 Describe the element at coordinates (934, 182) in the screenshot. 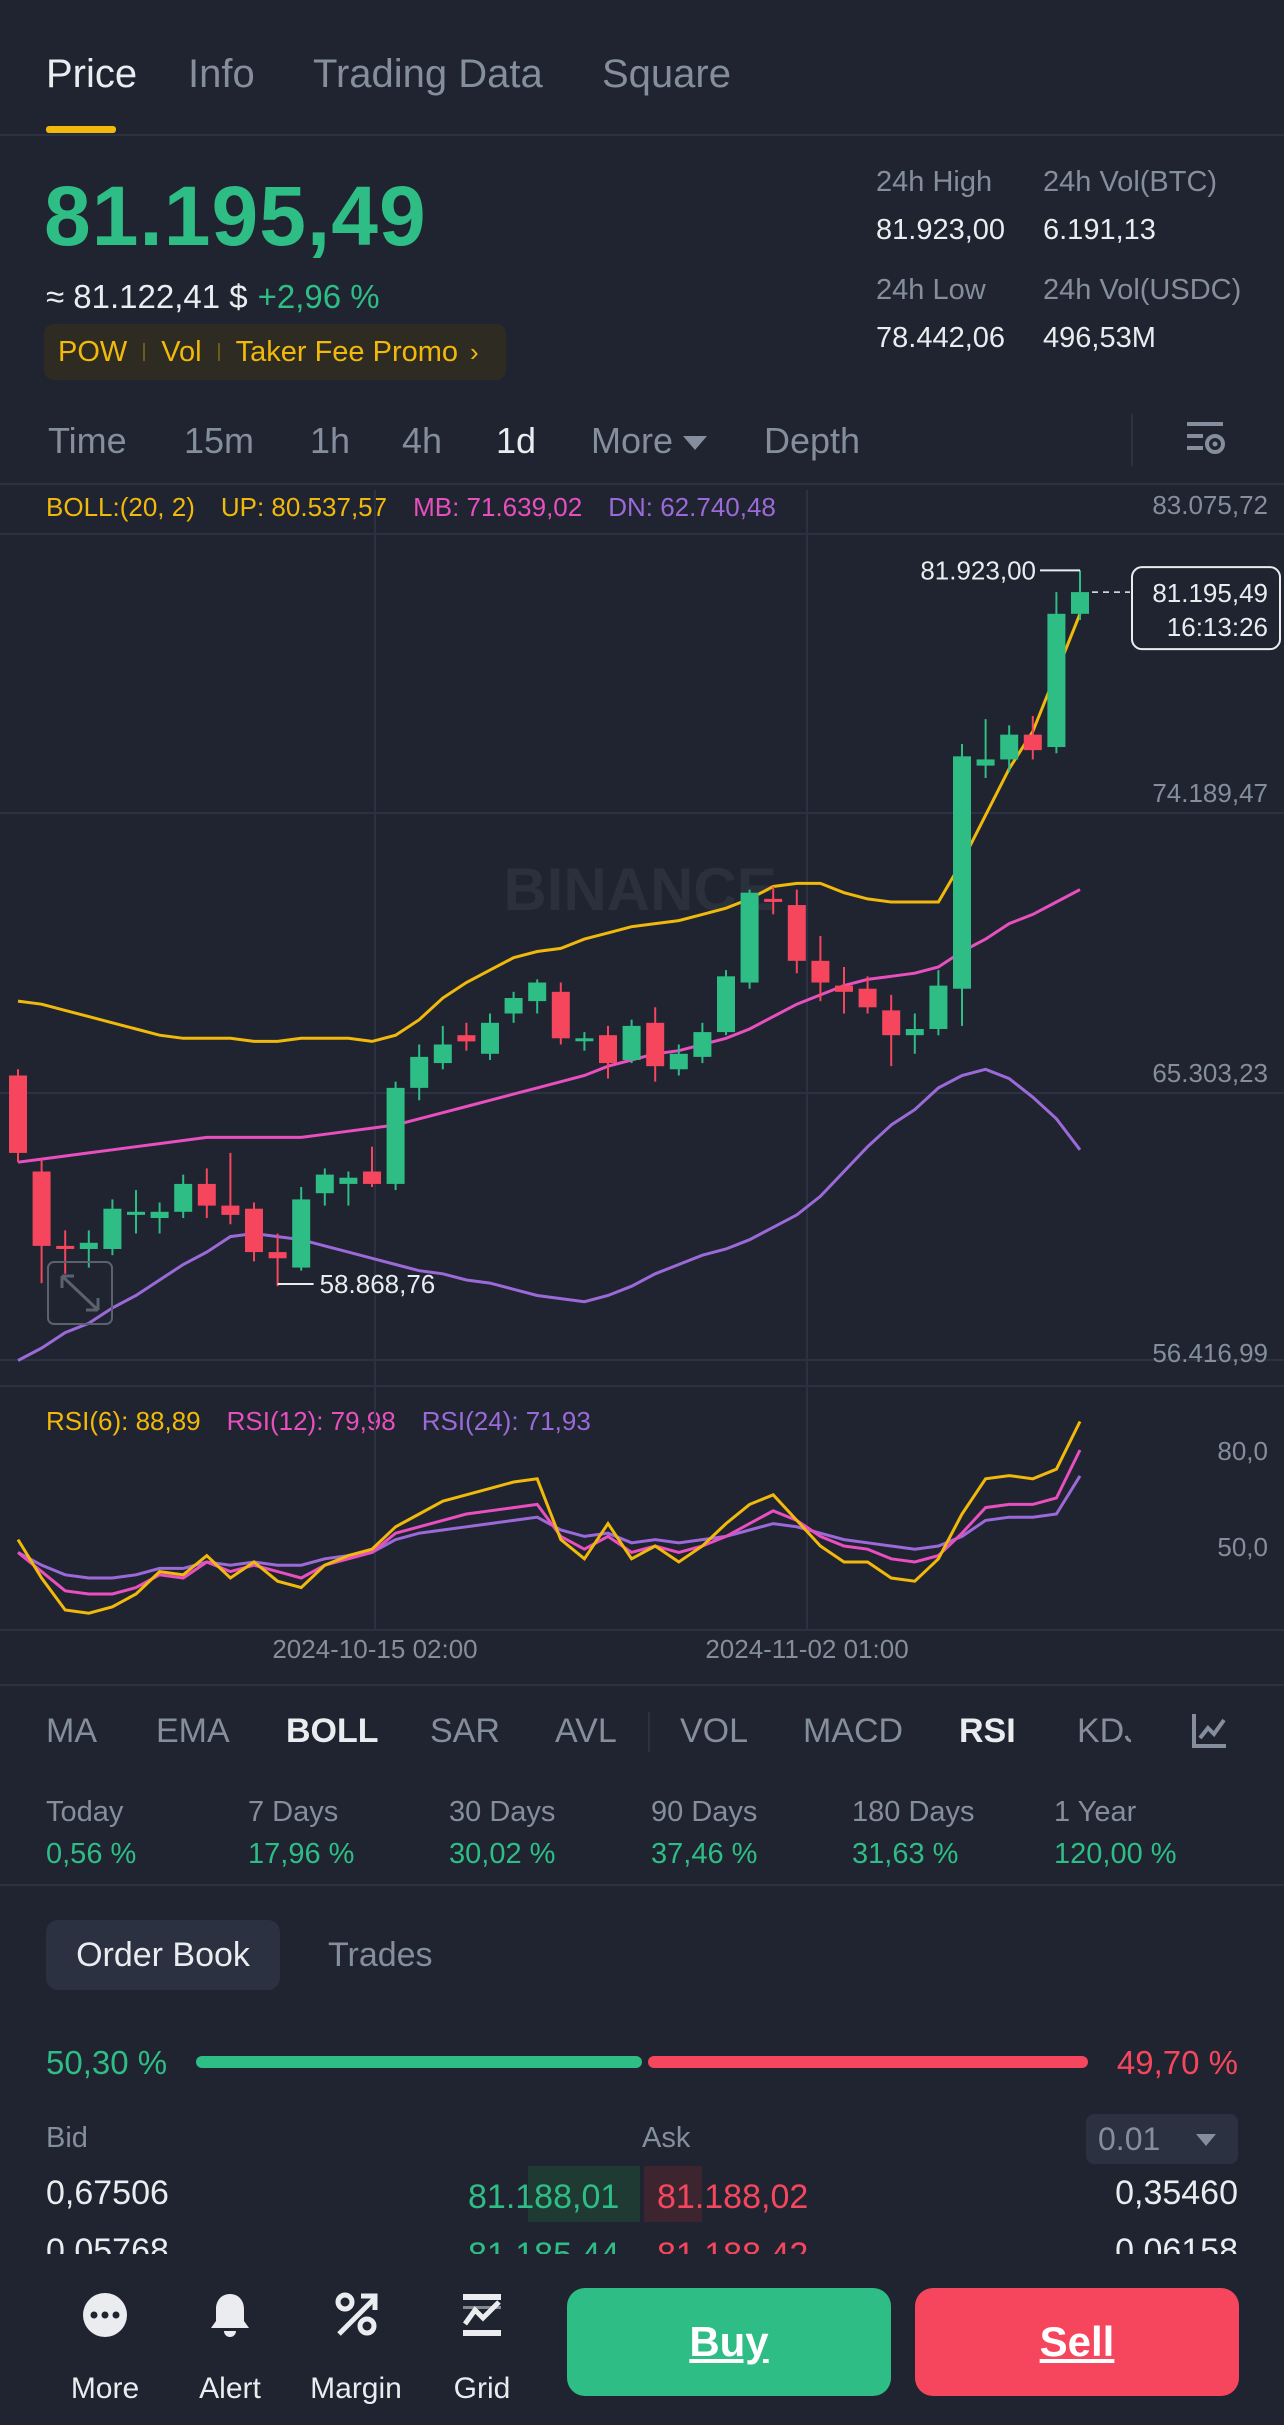

I see `stat-24h-high-label: 24h High` at that location.